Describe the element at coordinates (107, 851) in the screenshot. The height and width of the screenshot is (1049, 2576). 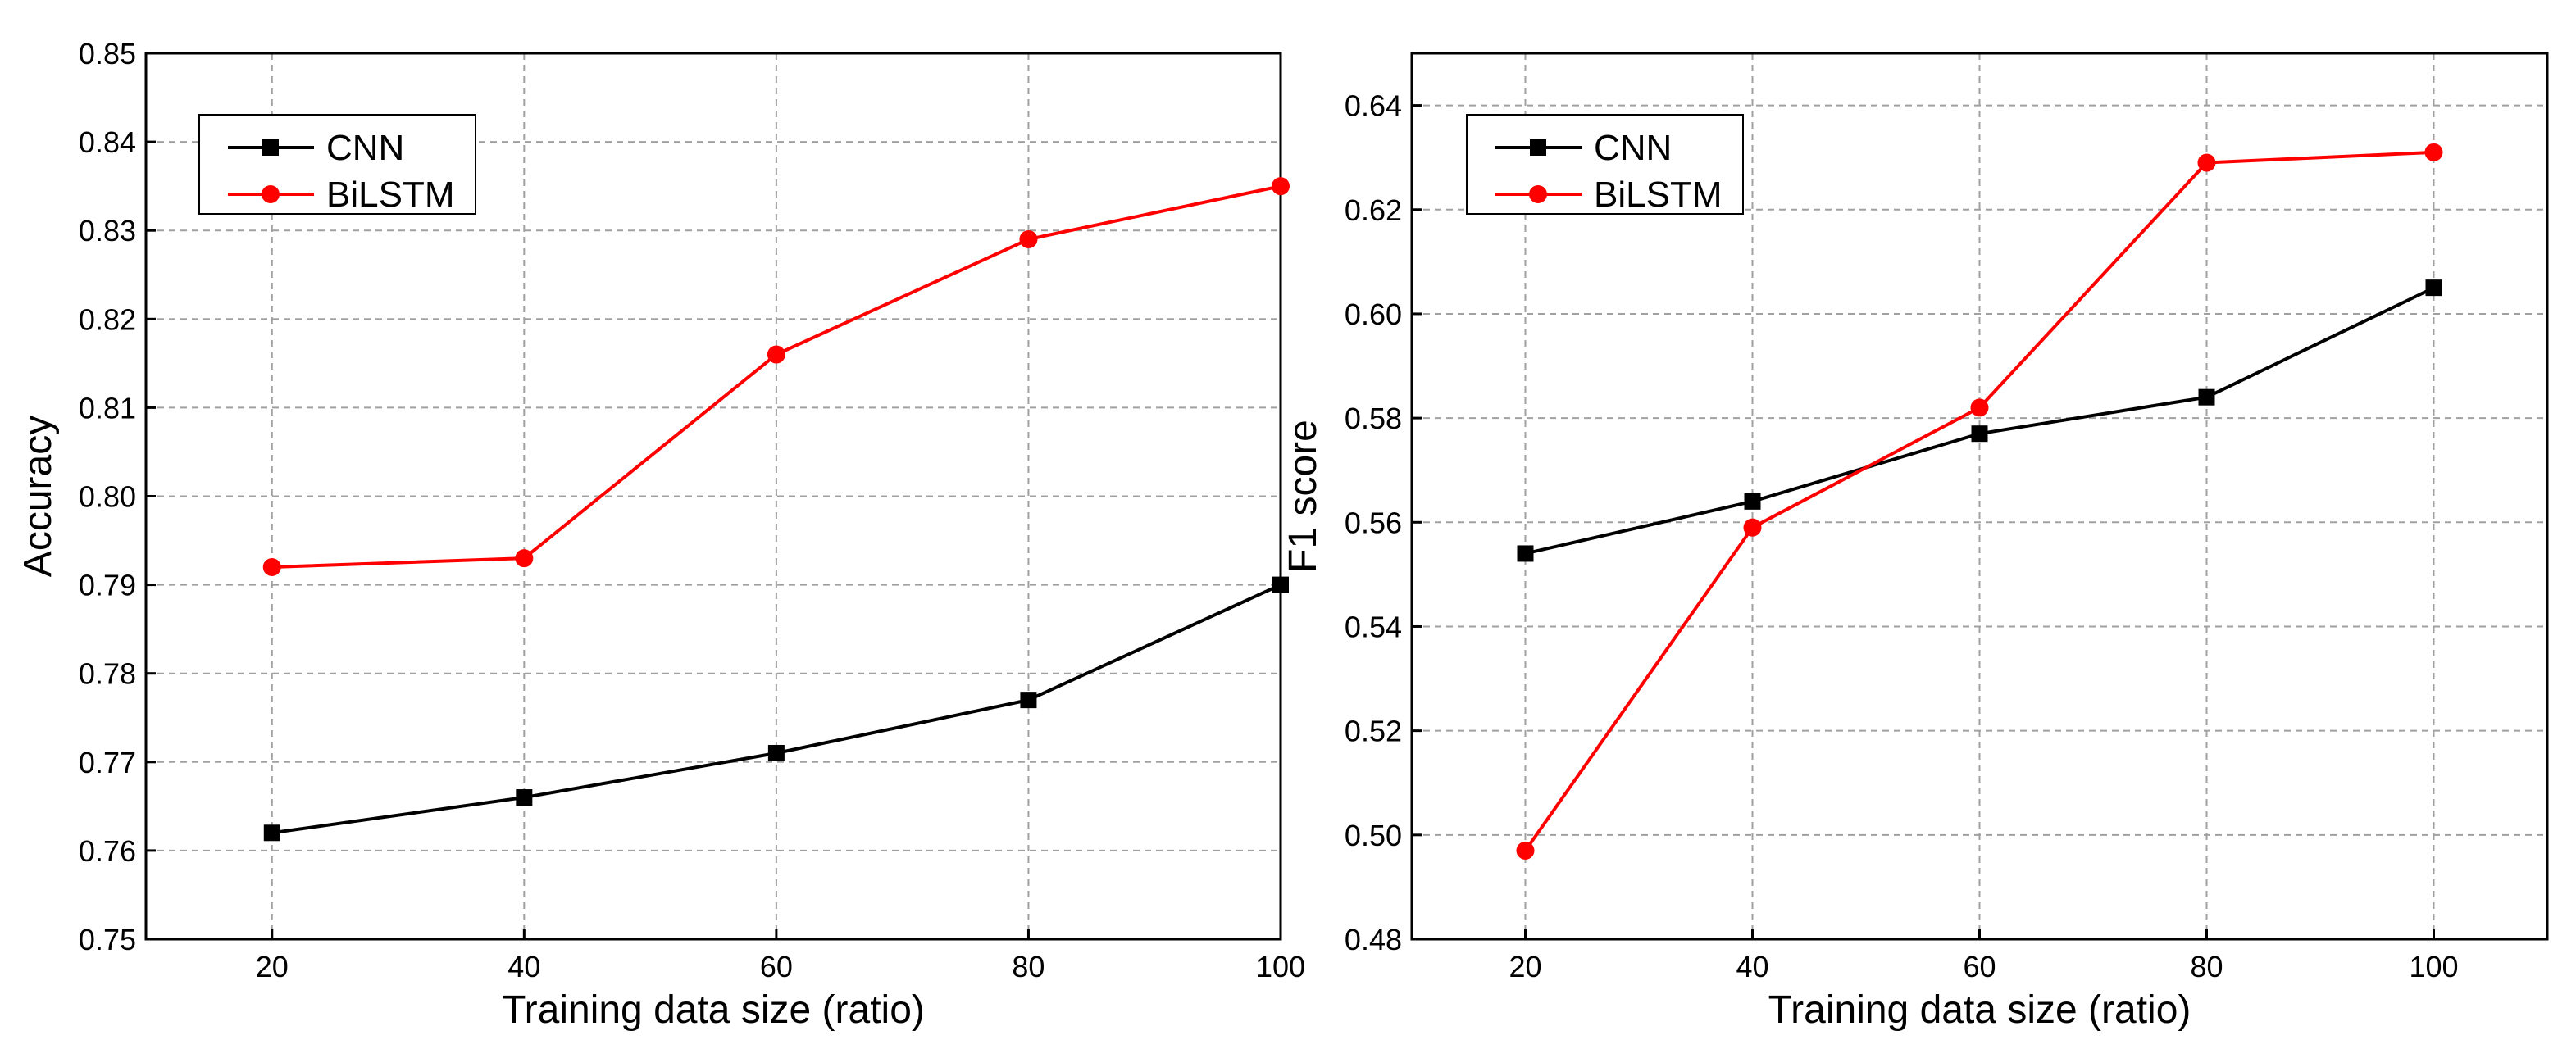
I see `y-tick-label: 0.76` at that location.